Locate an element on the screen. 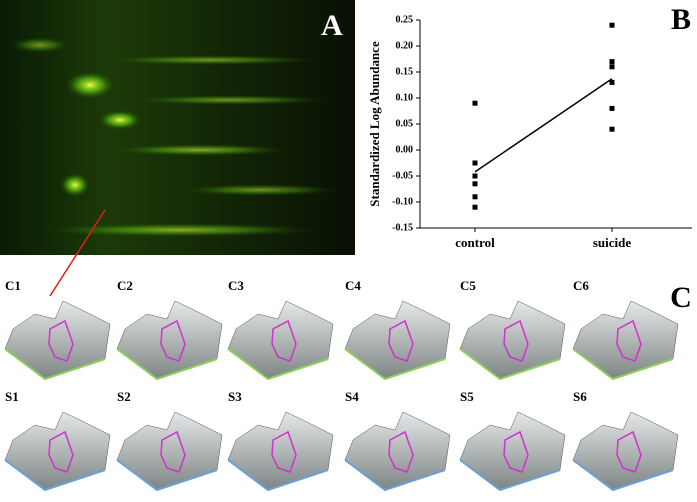 The height and width of the screenshot is (502, 697). panel-label: C is located at coordinates (681, 297).